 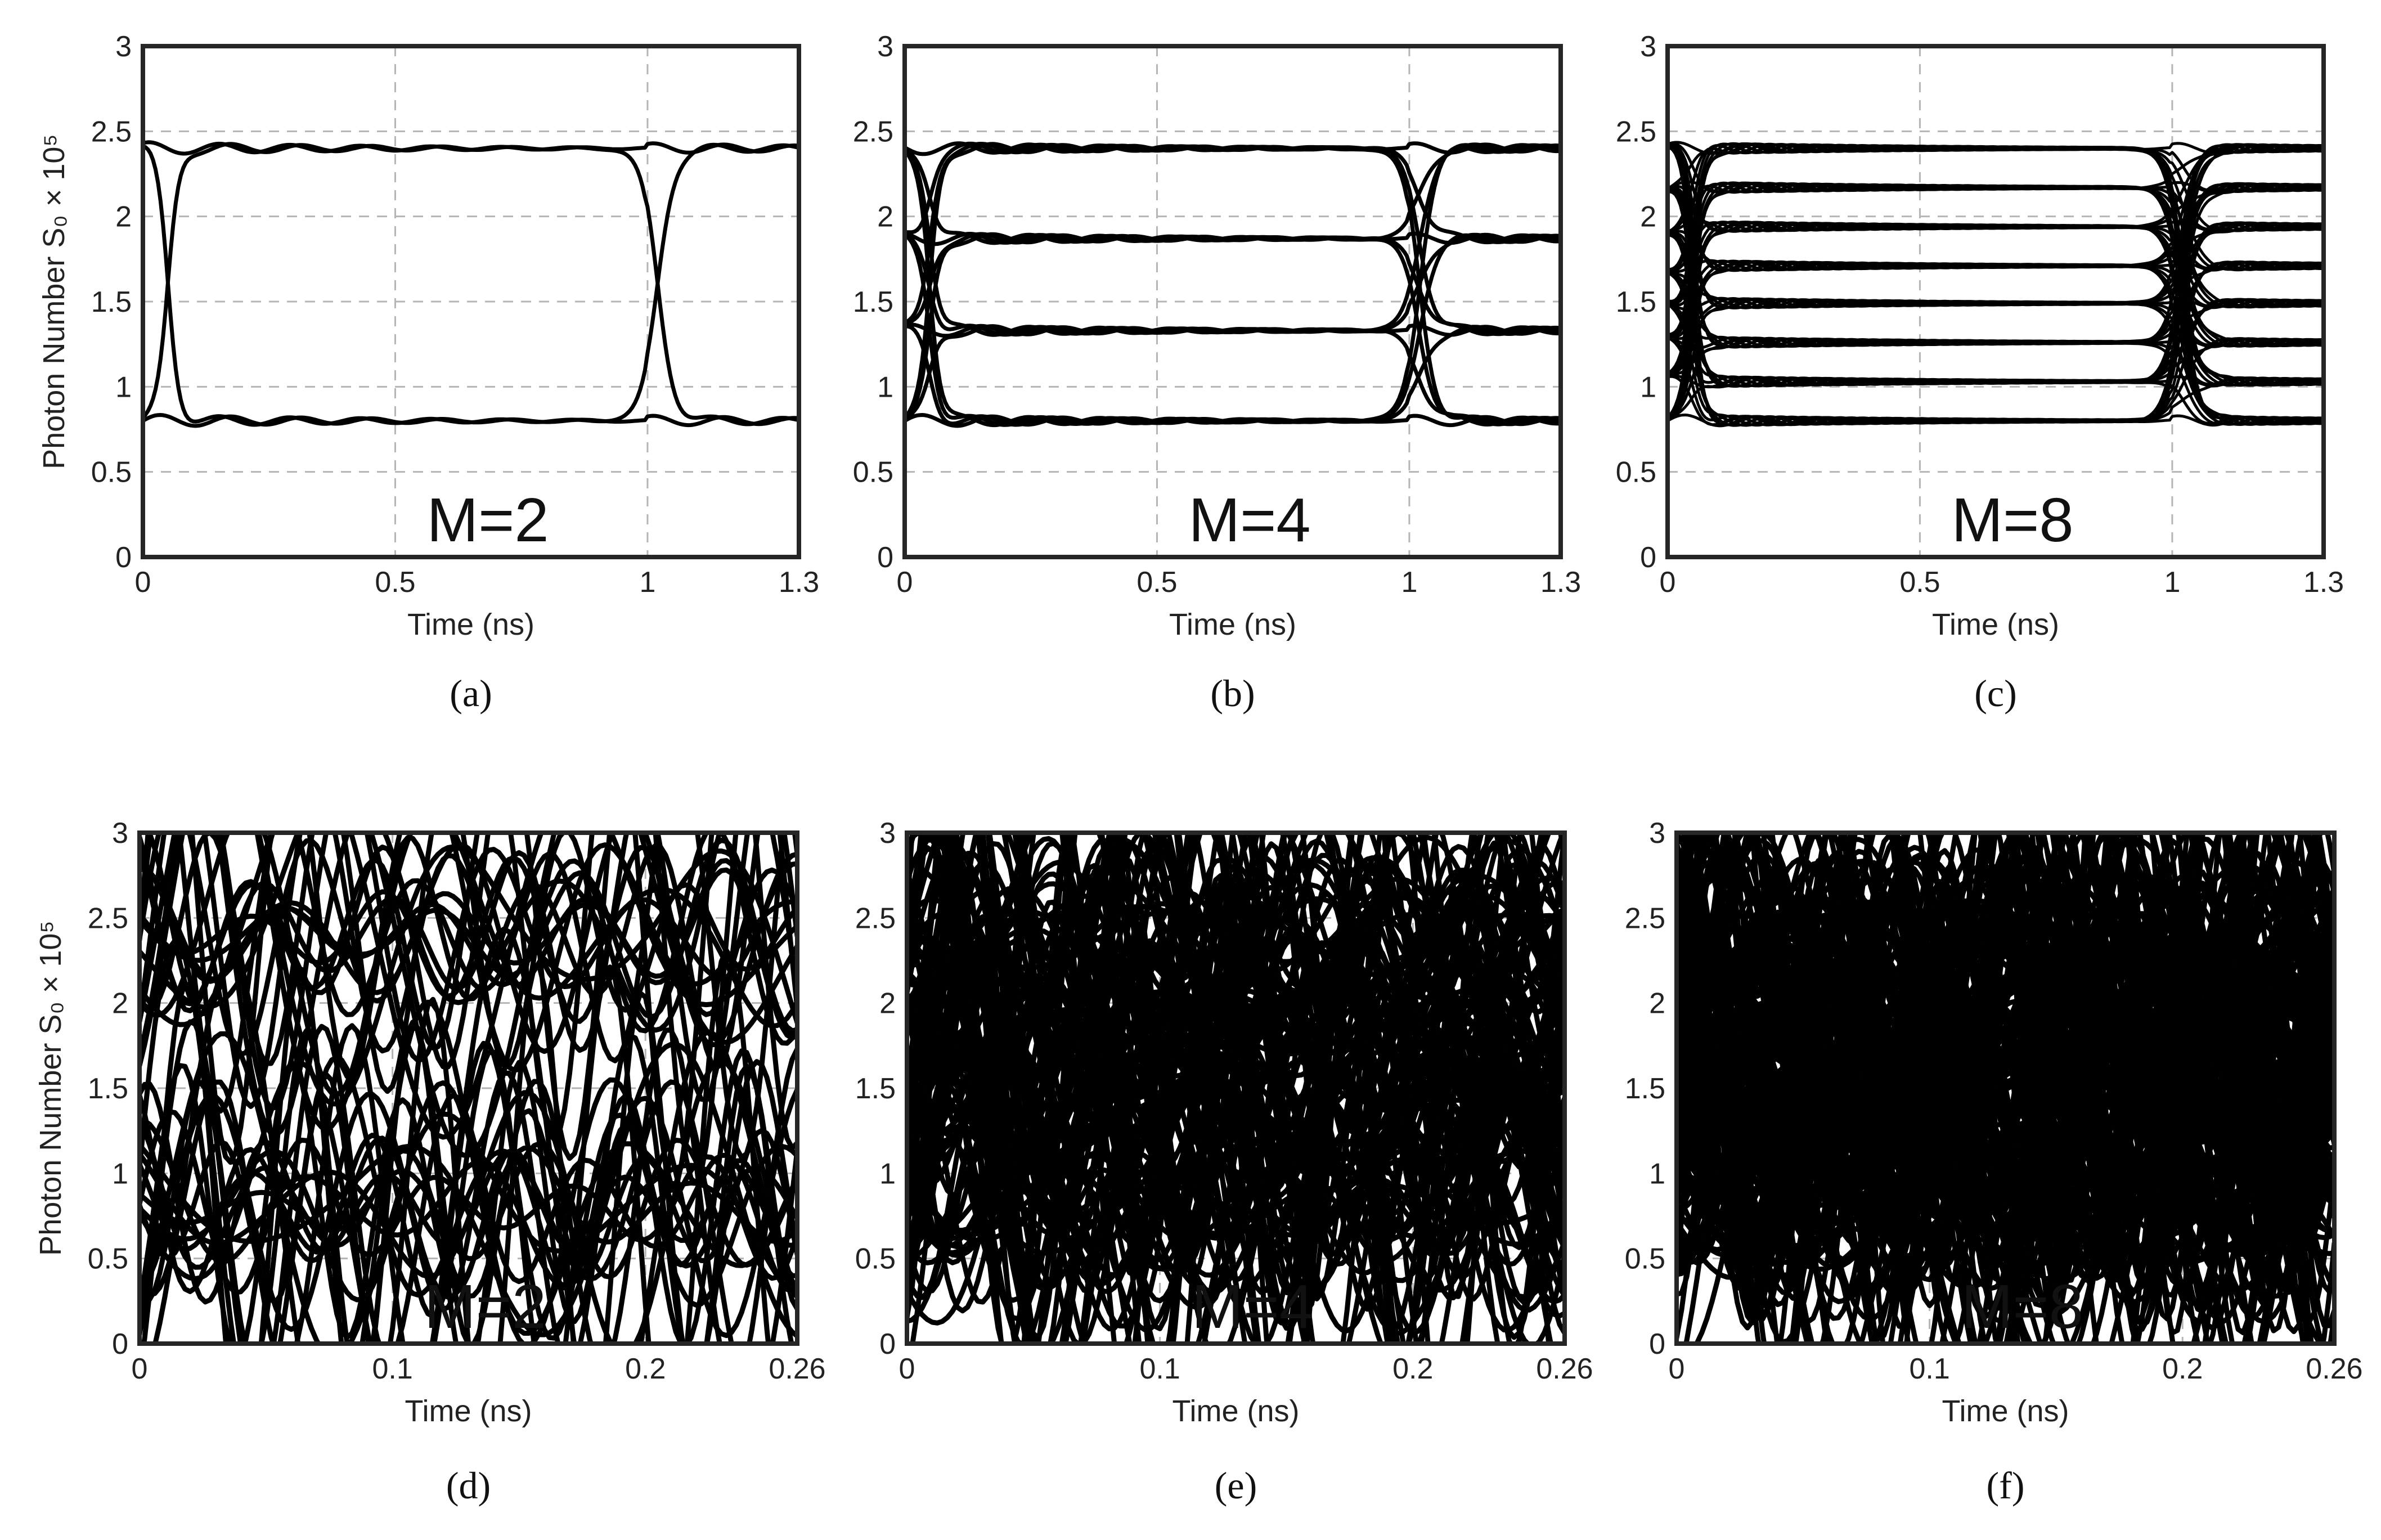 I want to click on modulation-label: M=8, so click(x=2022, y=1307).